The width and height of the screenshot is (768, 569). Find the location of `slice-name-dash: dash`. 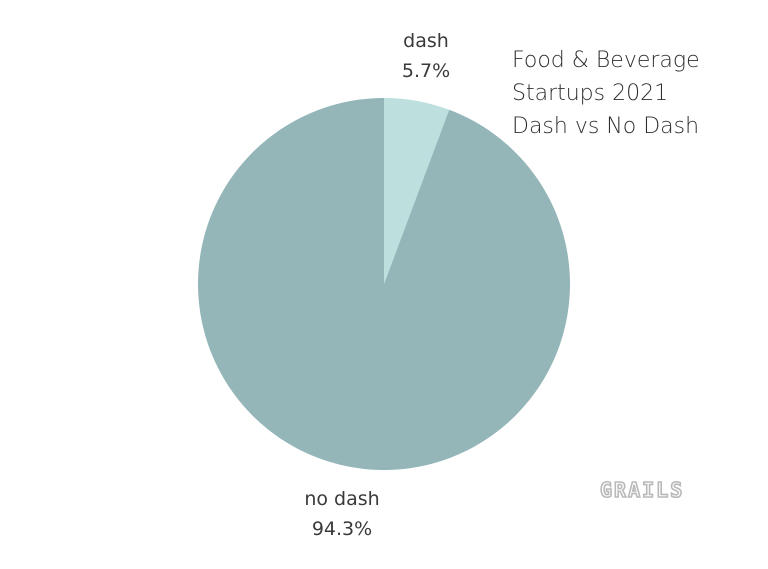

slice-name-dash: dash is located at coordinates (426, 41).